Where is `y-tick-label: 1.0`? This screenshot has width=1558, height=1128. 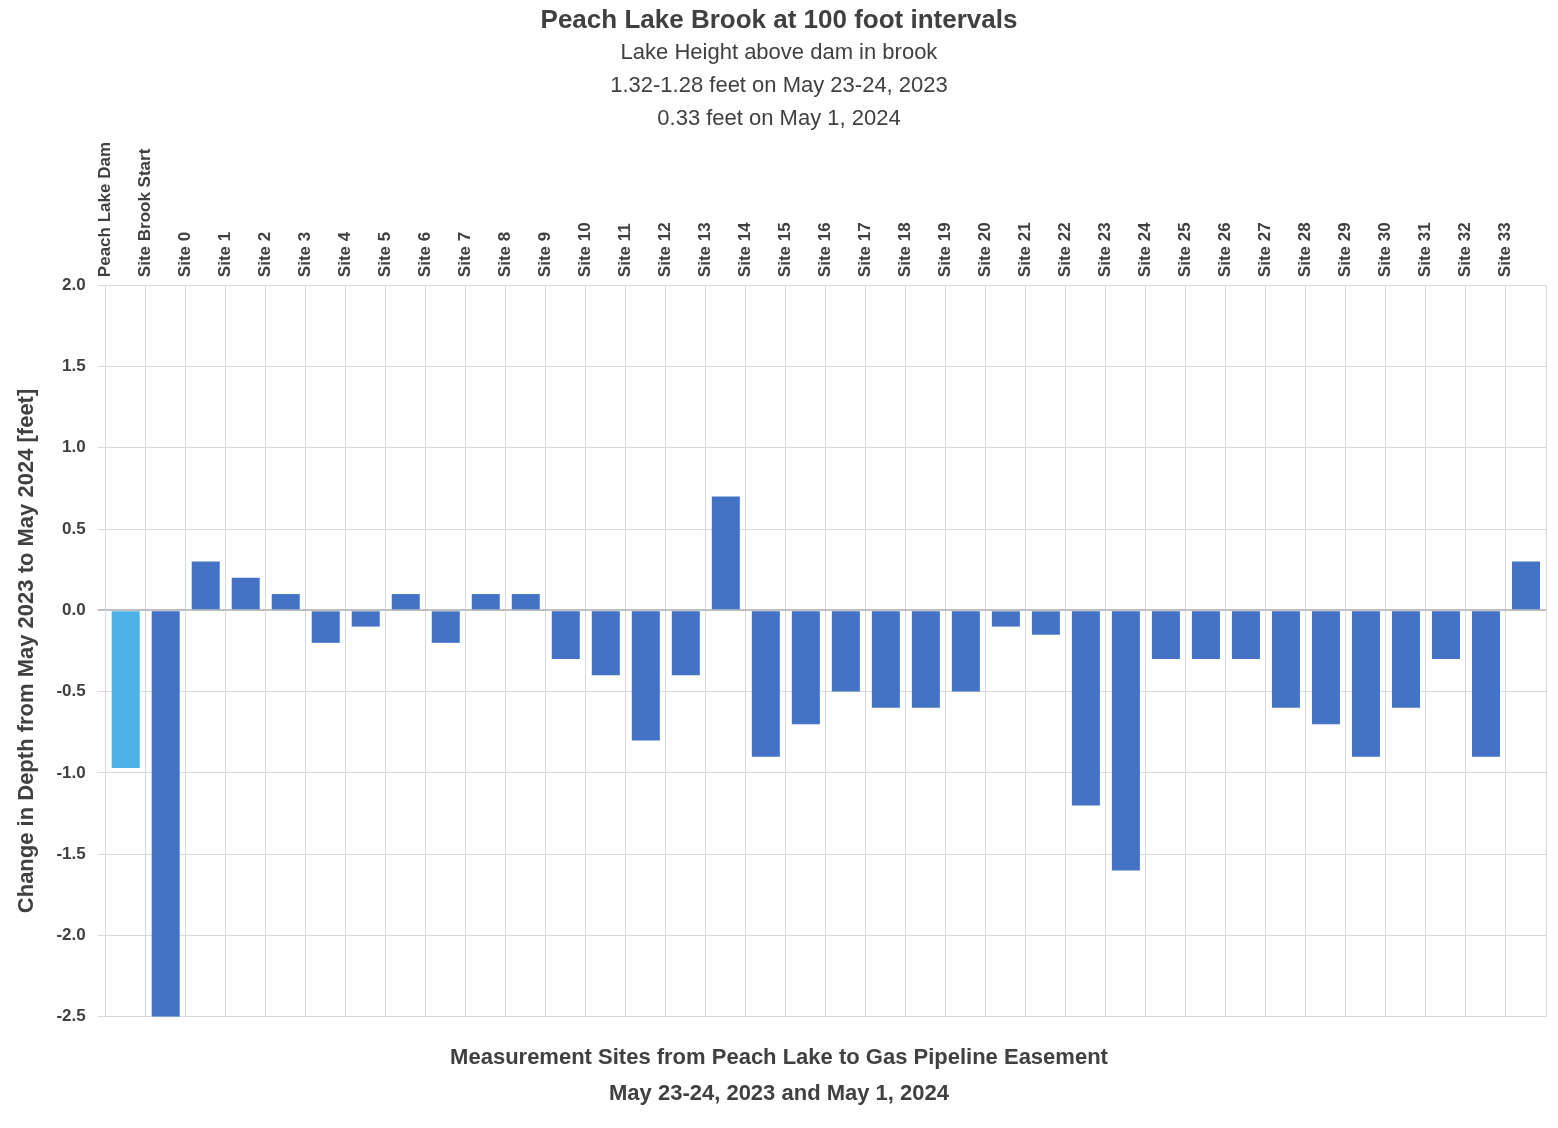
y-tick-label: 1.0 is located at coordinates (74, 447).